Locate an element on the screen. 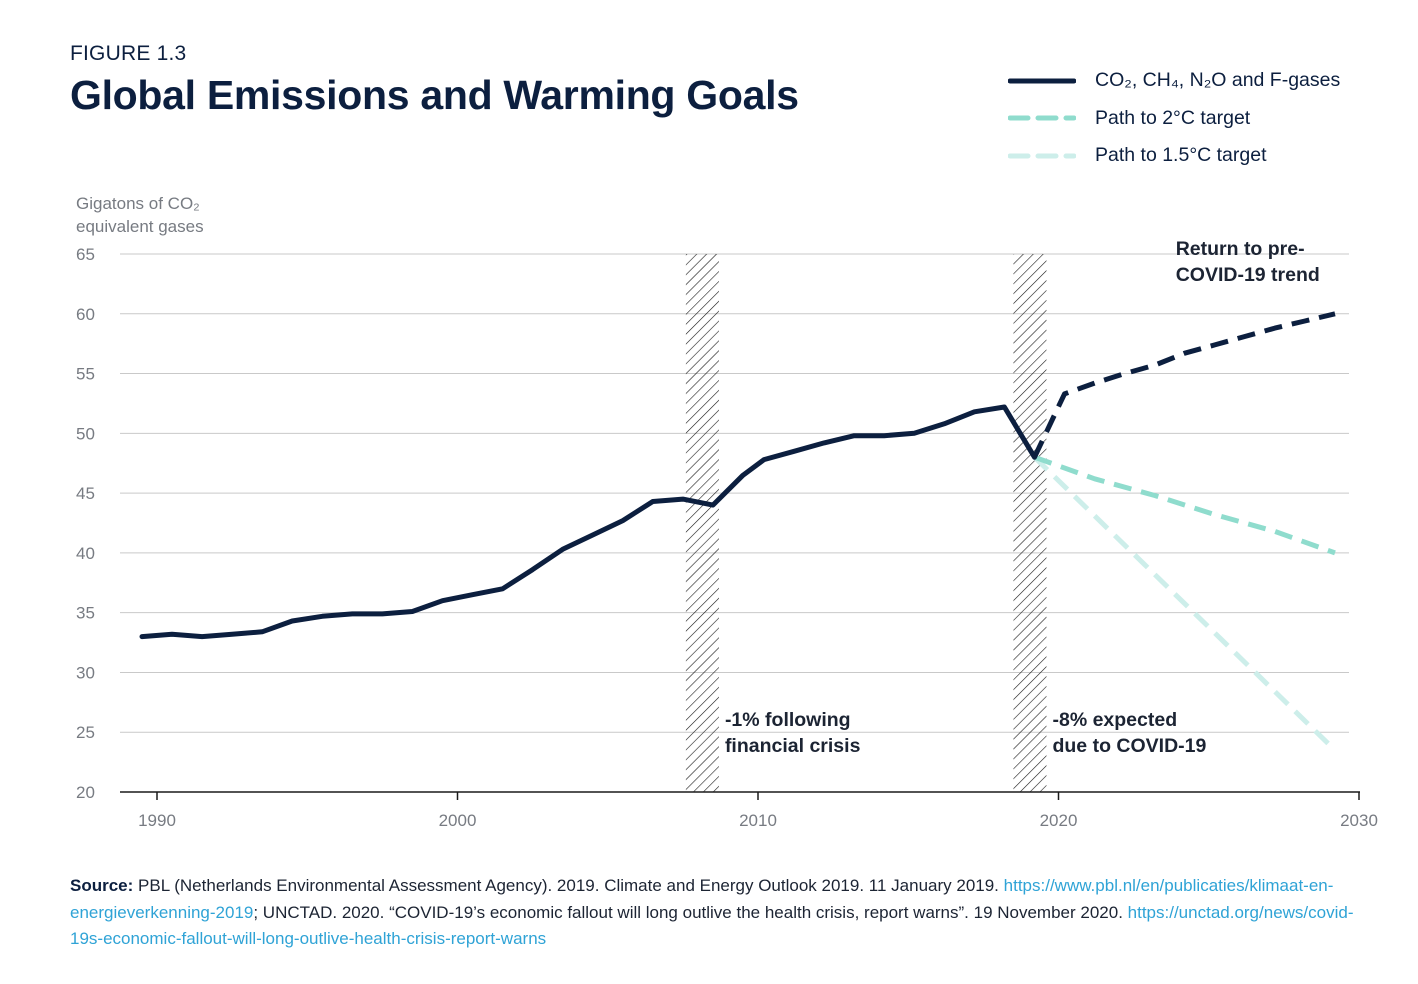 Image resolution: width=1418 pixels, height=984 pixels. x-tick-2010: 2010 is located at coordinates (758, 820).